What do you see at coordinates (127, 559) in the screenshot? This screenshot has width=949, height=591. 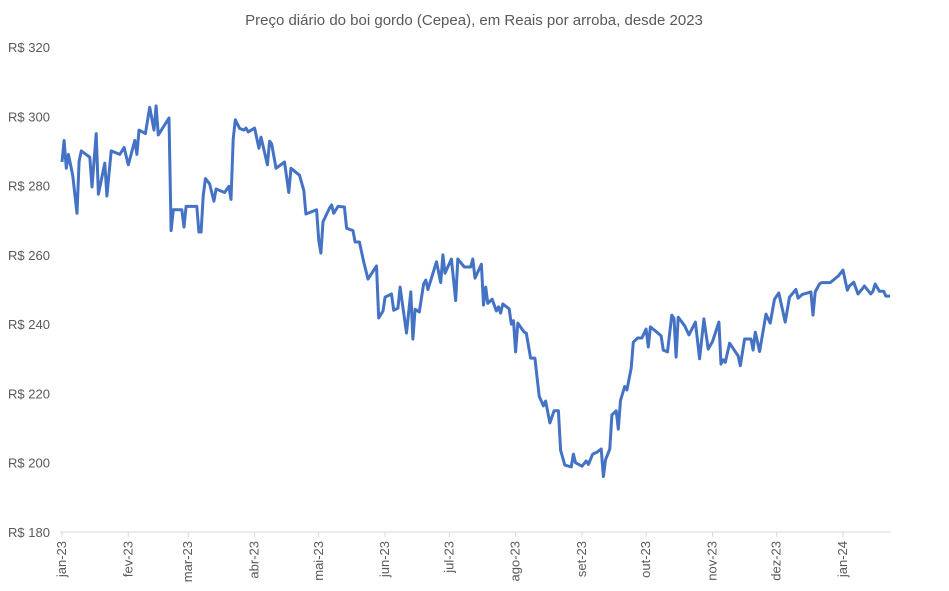 I see `x-tick-label: fev-23` at bounding box center [127, 559].